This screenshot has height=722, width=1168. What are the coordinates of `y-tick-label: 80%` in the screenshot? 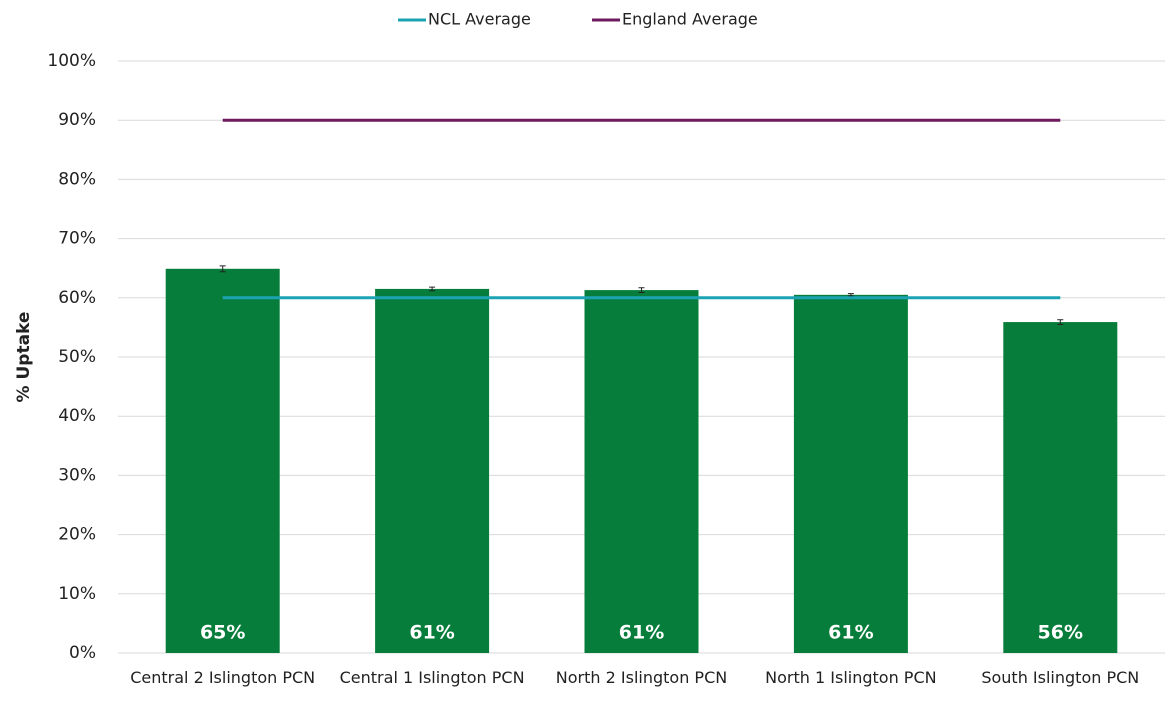 It's located at (77, 179).